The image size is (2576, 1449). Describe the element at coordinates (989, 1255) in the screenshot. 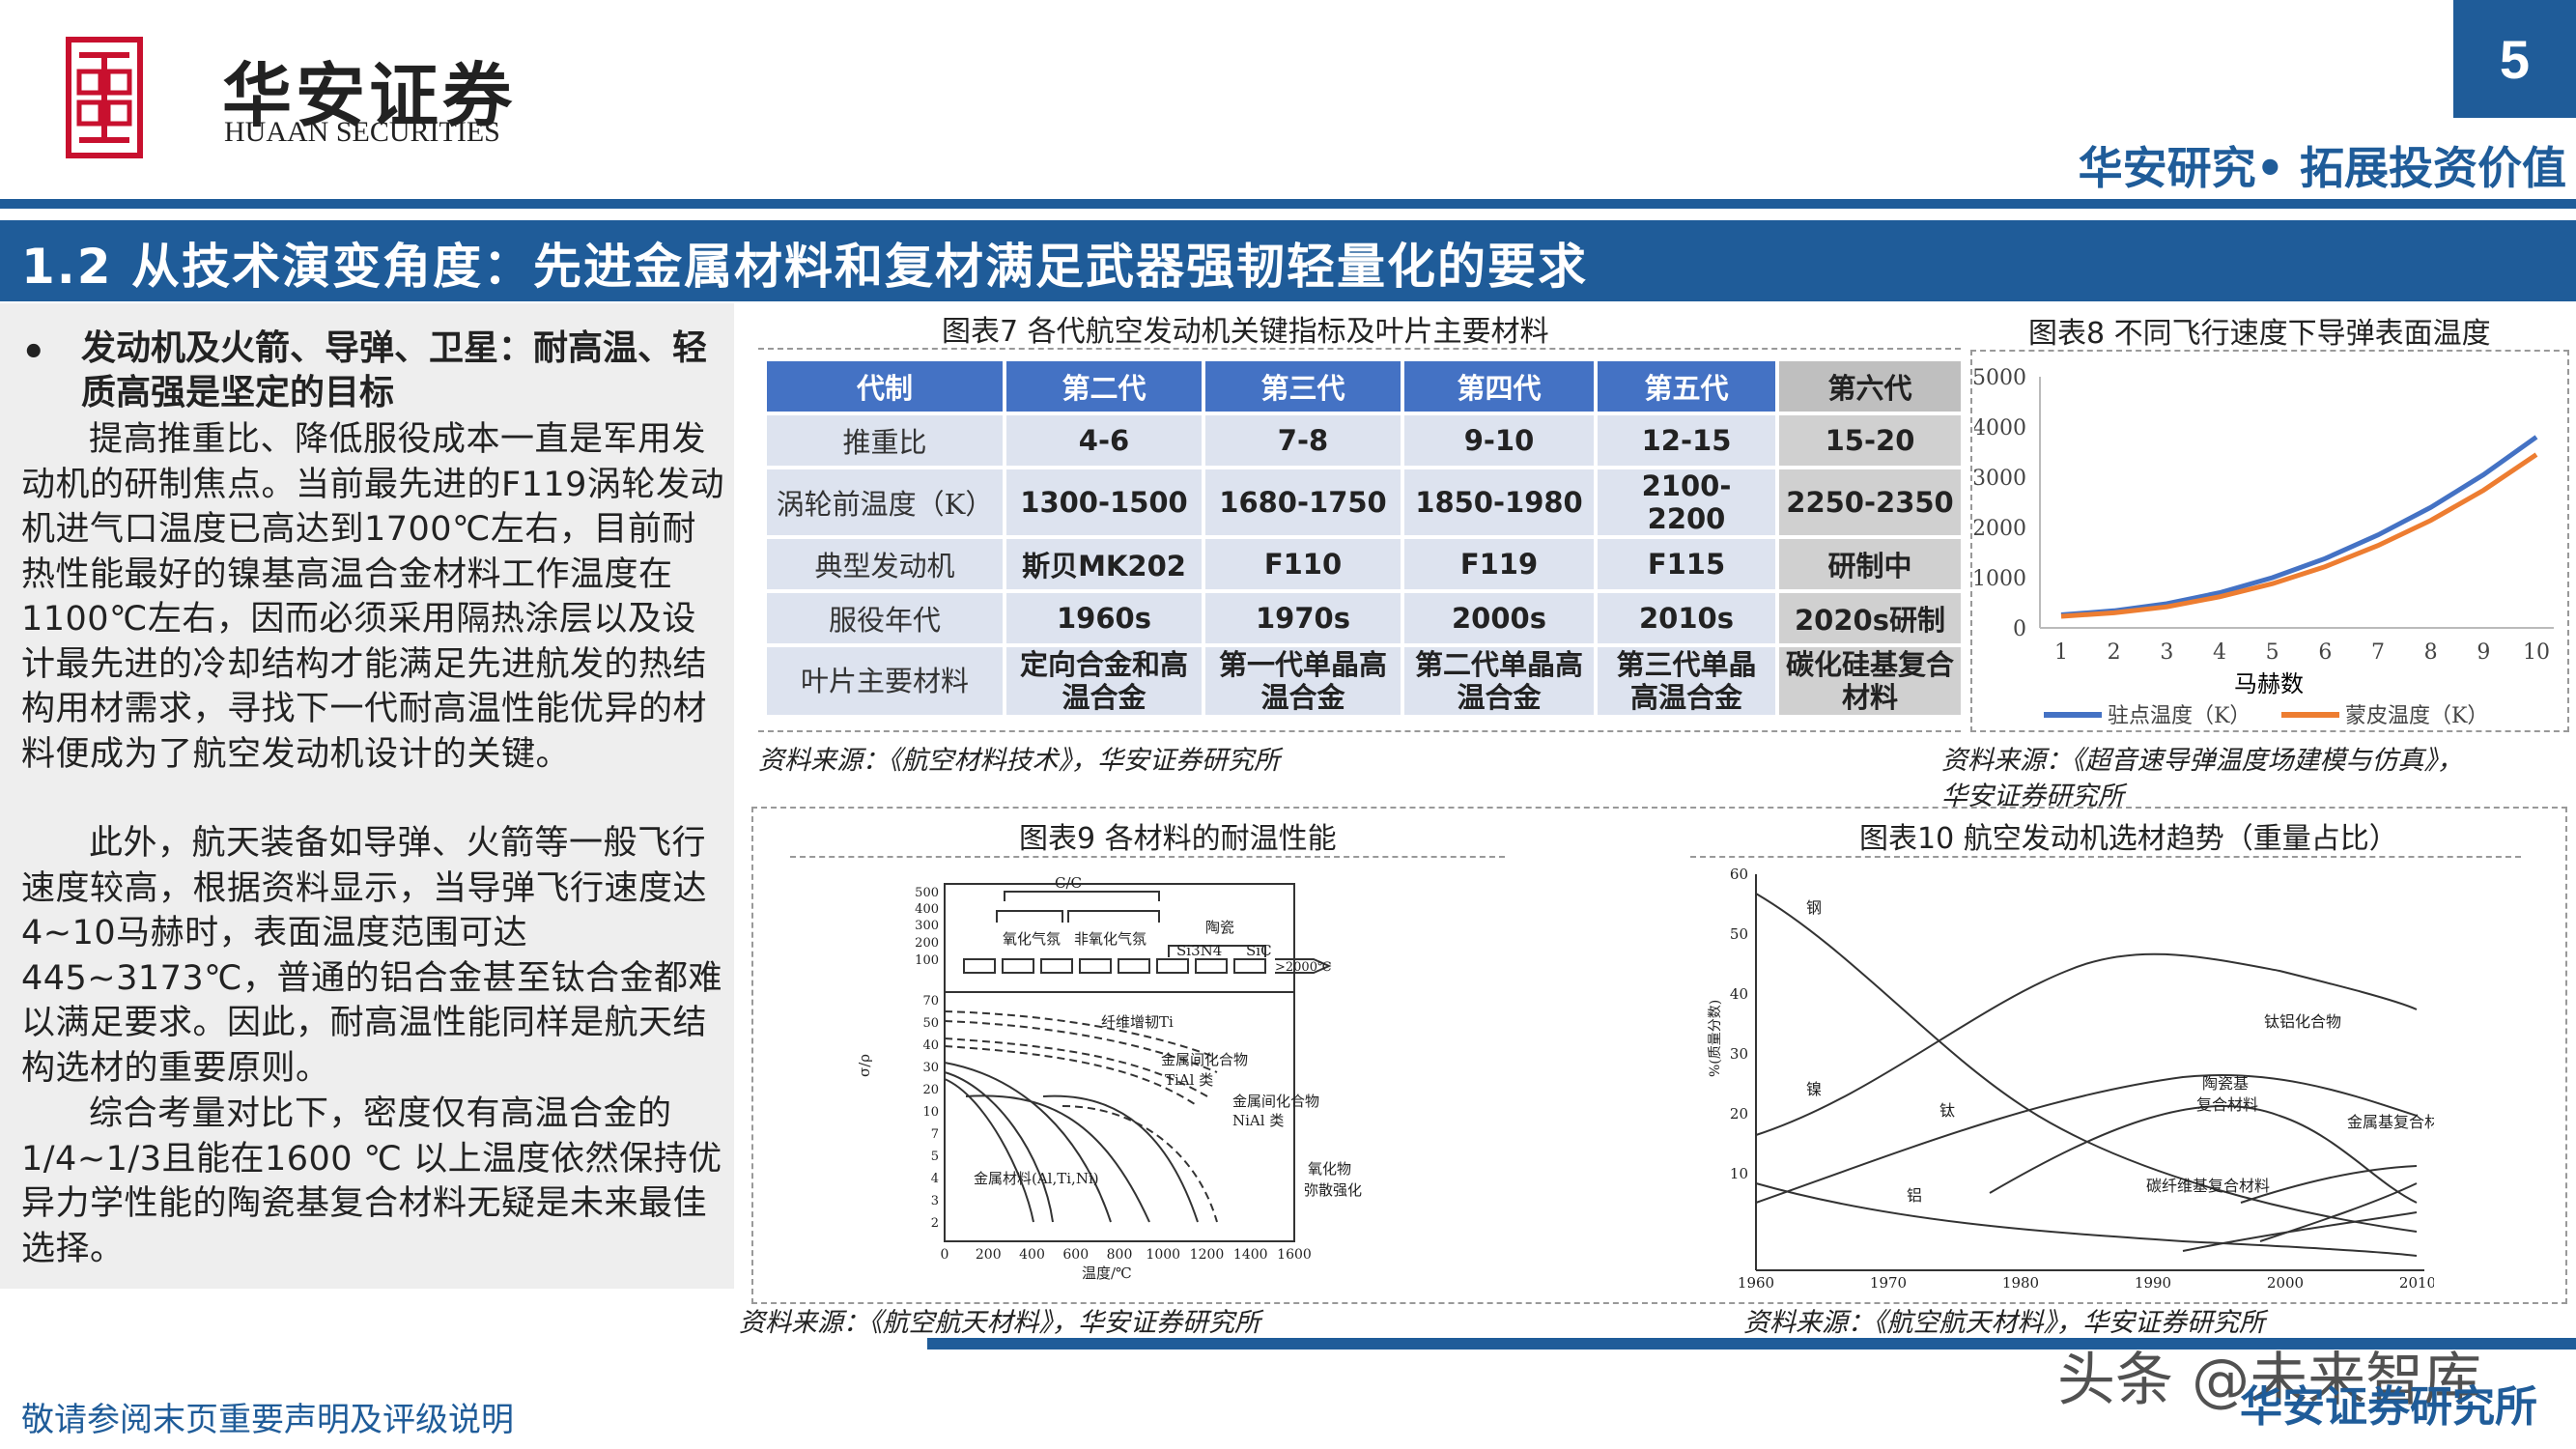

I see `x-tick-label: 200` at that location.